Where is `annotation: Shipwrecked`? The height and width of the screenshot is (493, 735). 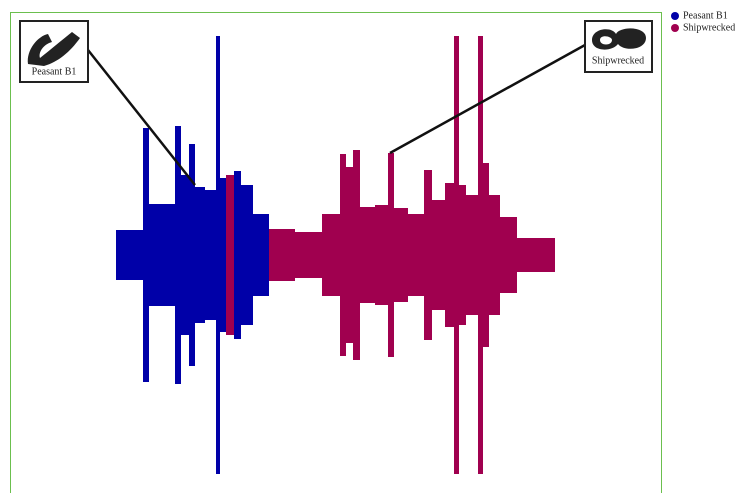
annotation: Shipwrecked is located at coordinates (618, 46).